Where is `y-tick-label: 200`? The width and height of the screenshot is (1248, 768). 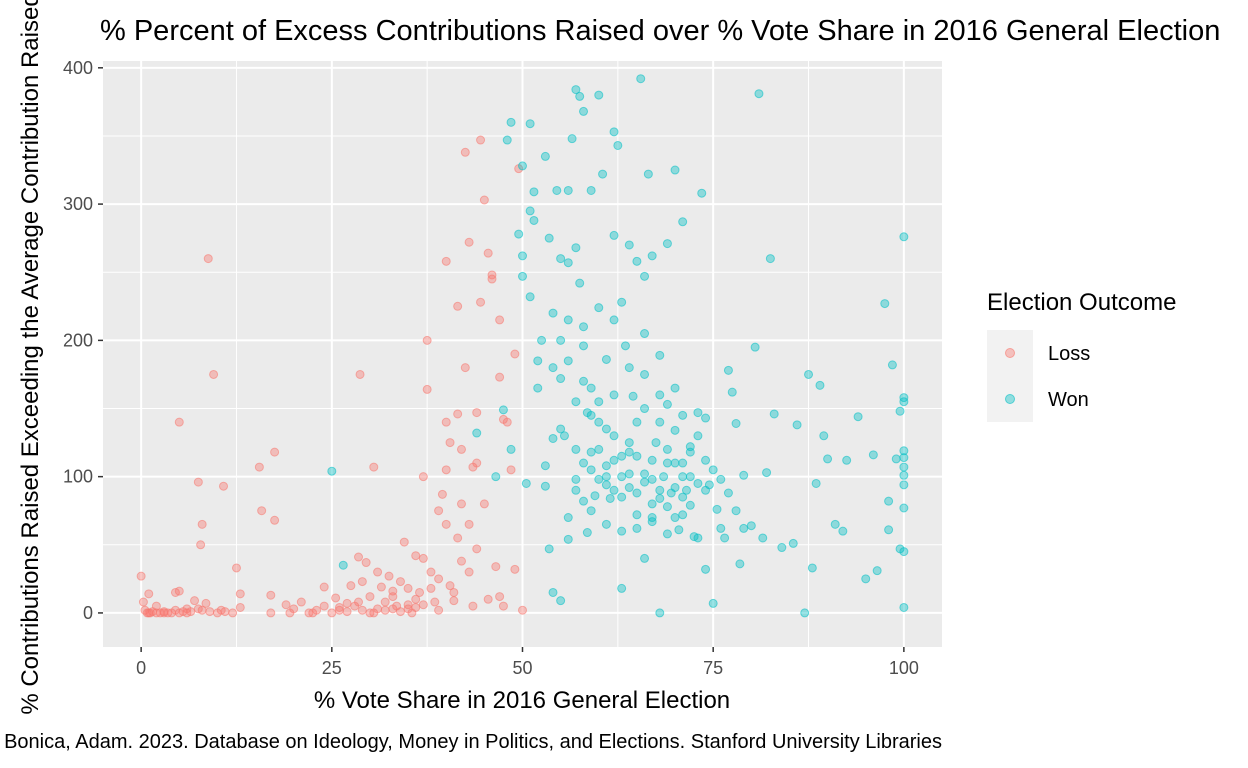 y-tick-label: 200 is located at coordinates (78, 340).